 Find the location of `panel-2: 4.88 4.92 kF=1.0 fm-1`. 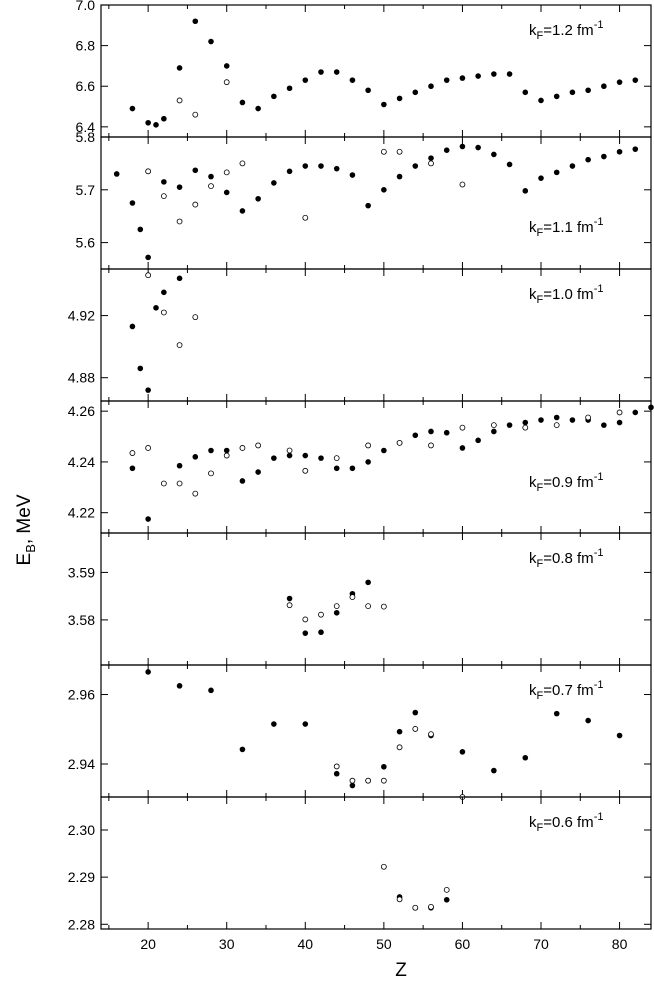

panel-2: 4.88 4.92 kF=1.0 fm-1 is located at coordinates (360, 335).